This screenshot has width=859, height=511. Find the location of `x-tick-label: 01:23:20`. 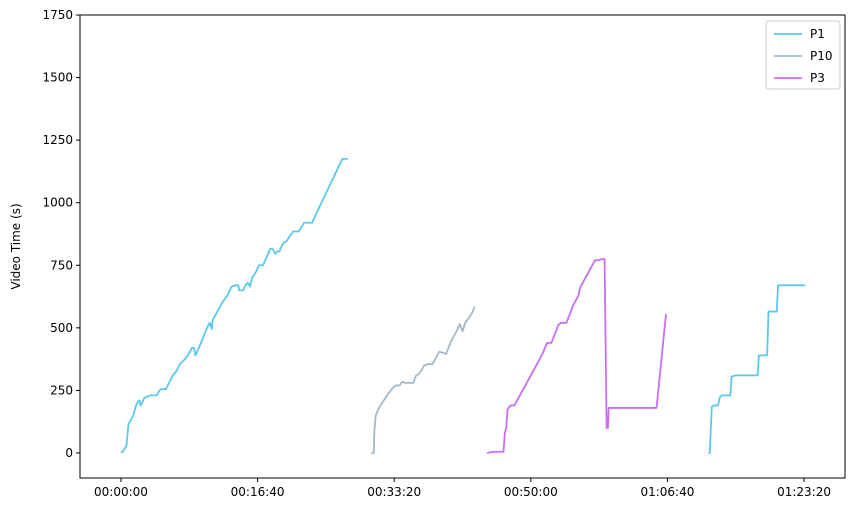

x-tick-label: 01:23:20 is located at coordinates (804, 492).